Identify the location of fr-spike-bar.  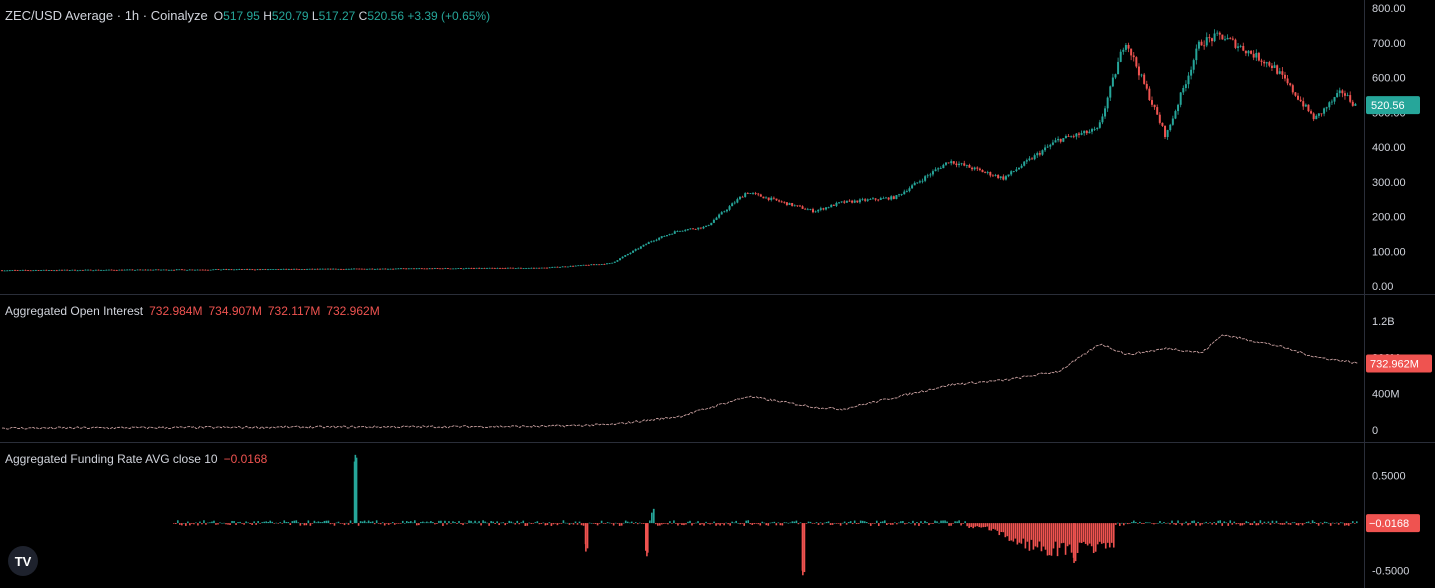
(647, 540).